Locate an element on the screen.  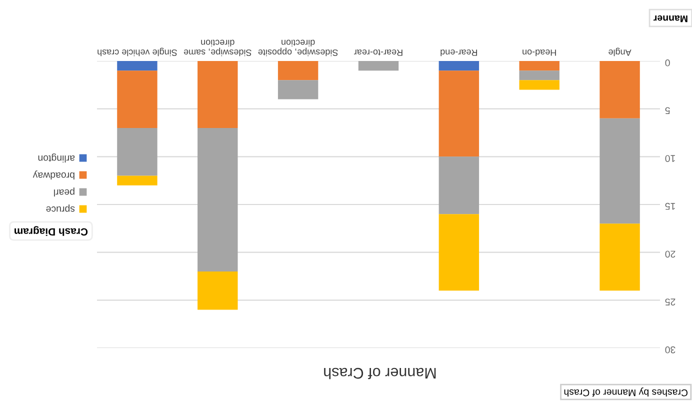
legend-label: arlington is located at coordinates (56, 158).